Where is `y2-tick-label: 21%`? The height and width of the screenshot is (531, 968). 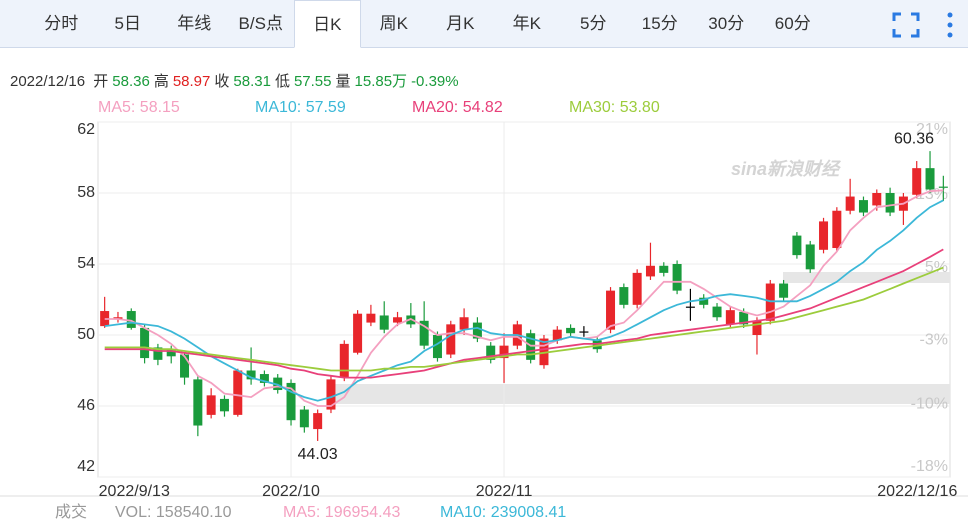 y2-tick-label: 21% is located at coordinates (932, 129).